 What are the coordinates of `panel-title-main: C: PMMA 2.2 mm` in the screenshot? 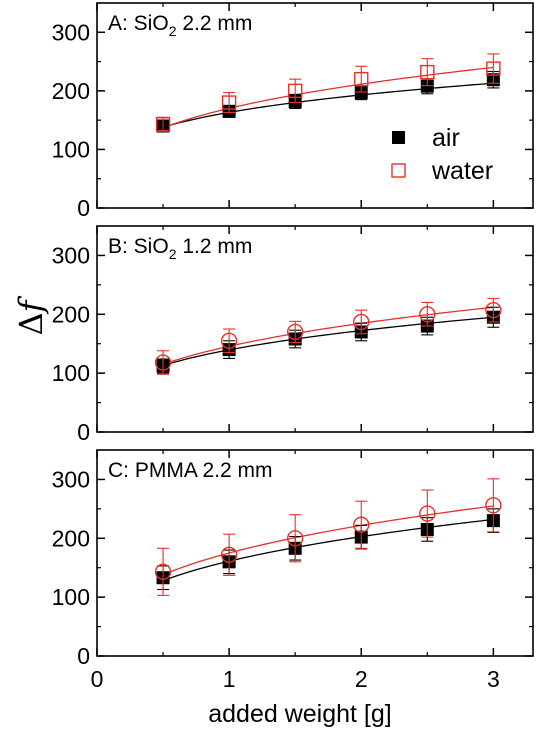 It's located at (190, 470).